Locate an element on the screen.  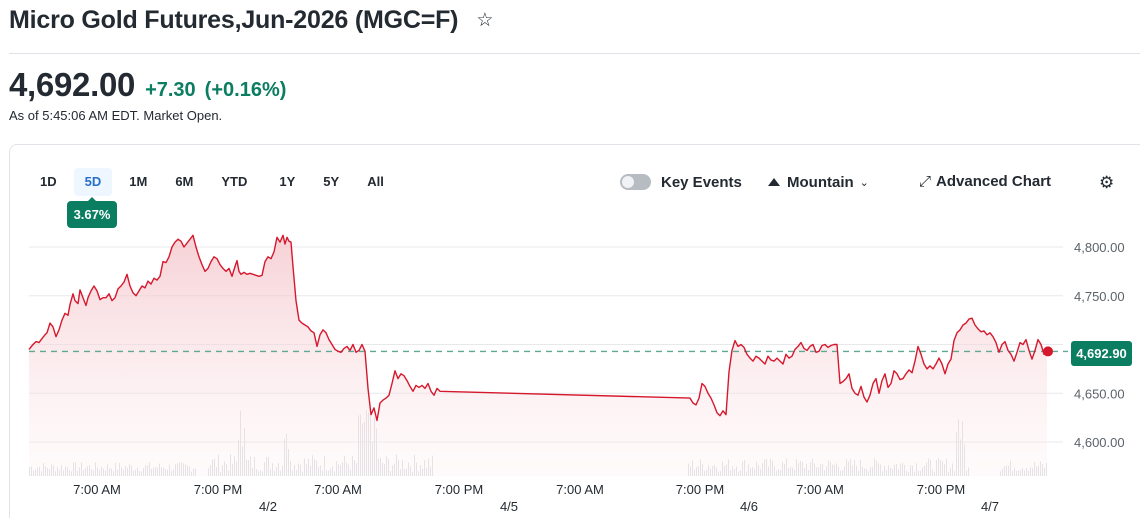
chart-type-label: Mountain is located at coordinates (820, 182).